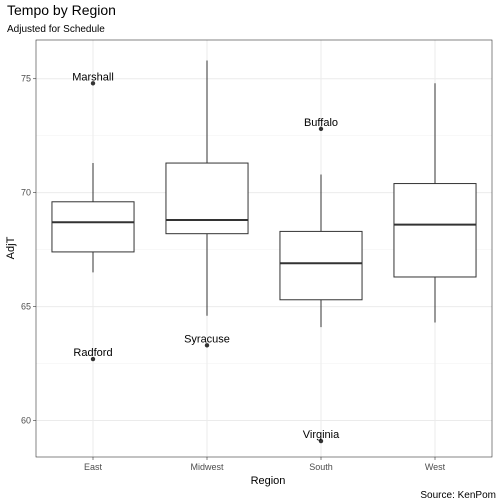 This screenshot has width=504, height=504. Describe the element at coordinates (93, 227) in the screenshot. I see `box-east` at that location.